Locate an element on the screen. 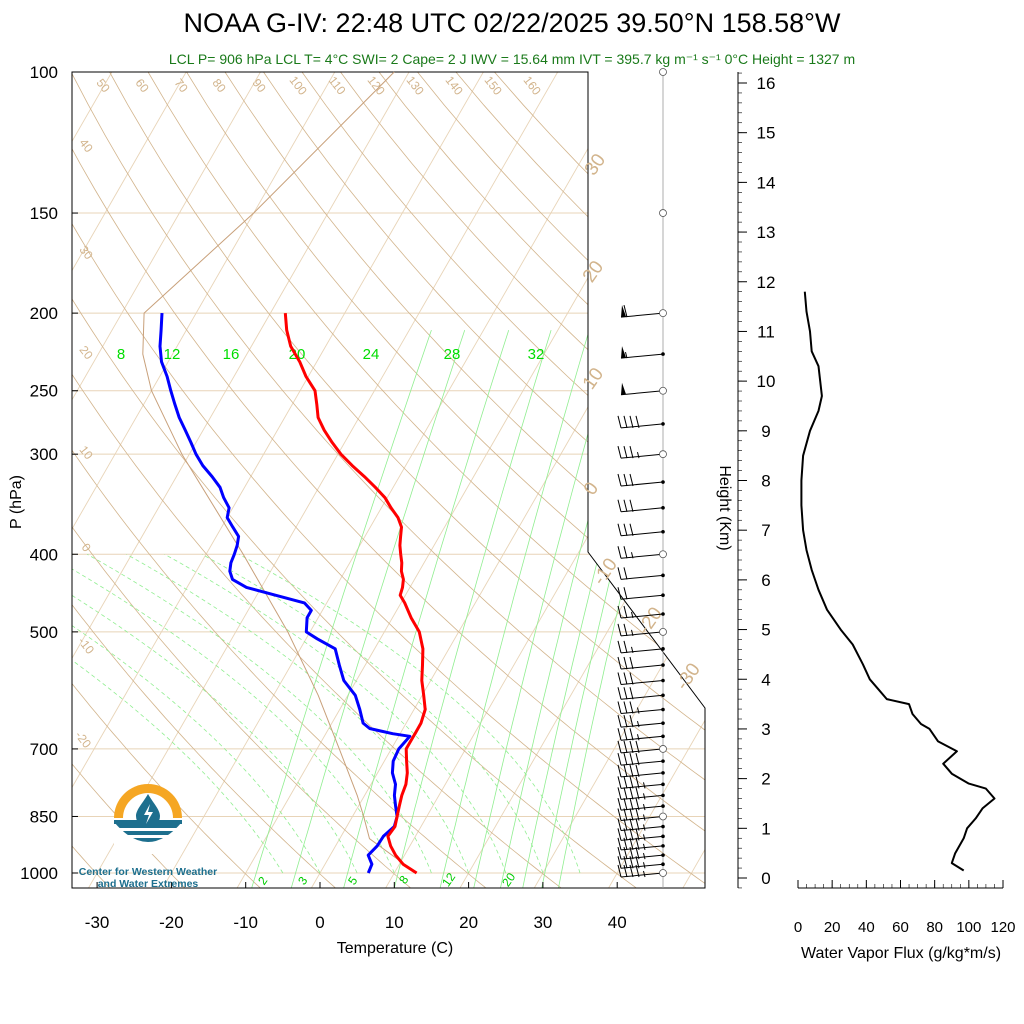  temperature-tick-label: 30 is located at coordinates (542, 922).